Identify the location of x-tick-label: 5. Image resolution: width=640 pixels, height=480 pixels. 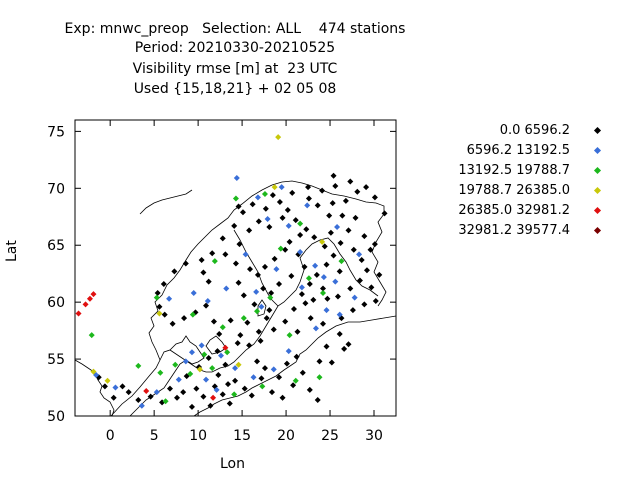
(154, 436).